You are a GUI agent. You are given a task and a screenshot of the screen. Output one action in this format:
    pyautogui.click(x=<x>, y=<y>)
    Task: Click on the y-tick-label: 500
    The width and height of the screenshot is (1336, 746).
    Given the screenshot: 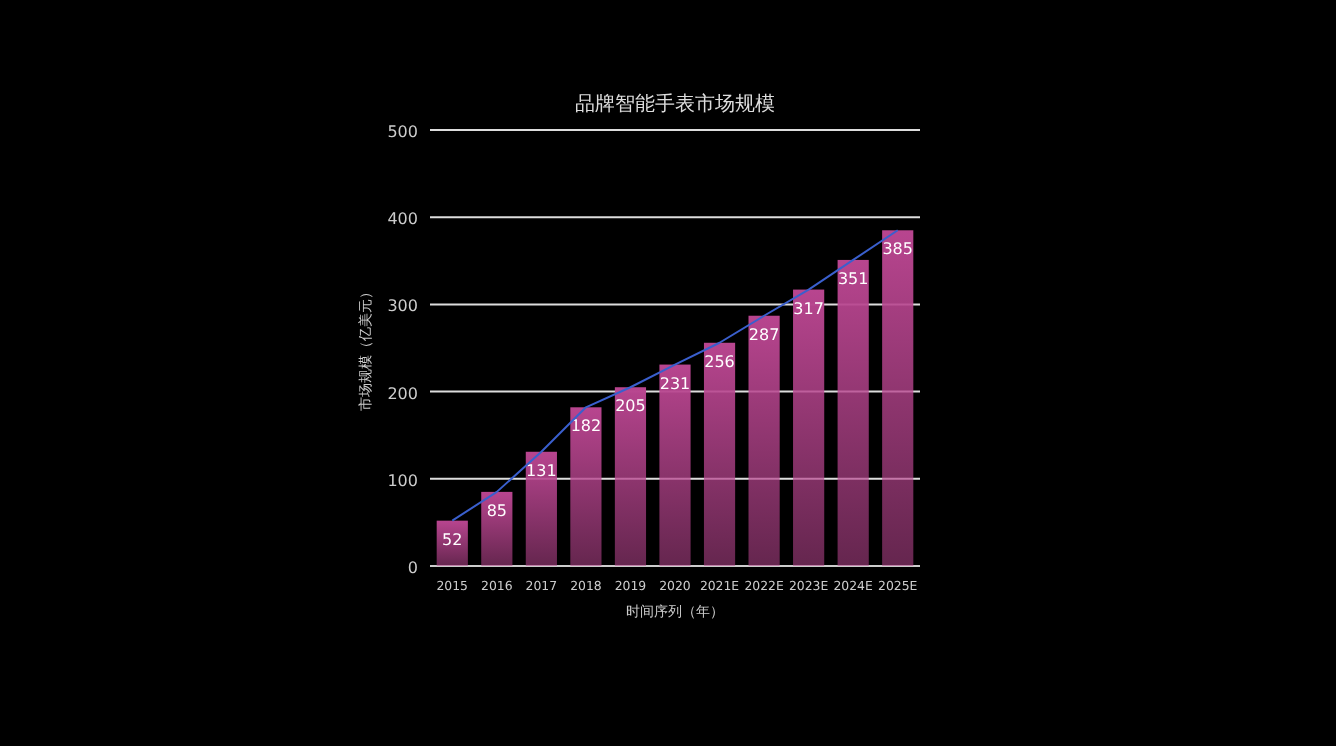 What is the action you would take?
    pyautogui.click(x=402, y=132)
    